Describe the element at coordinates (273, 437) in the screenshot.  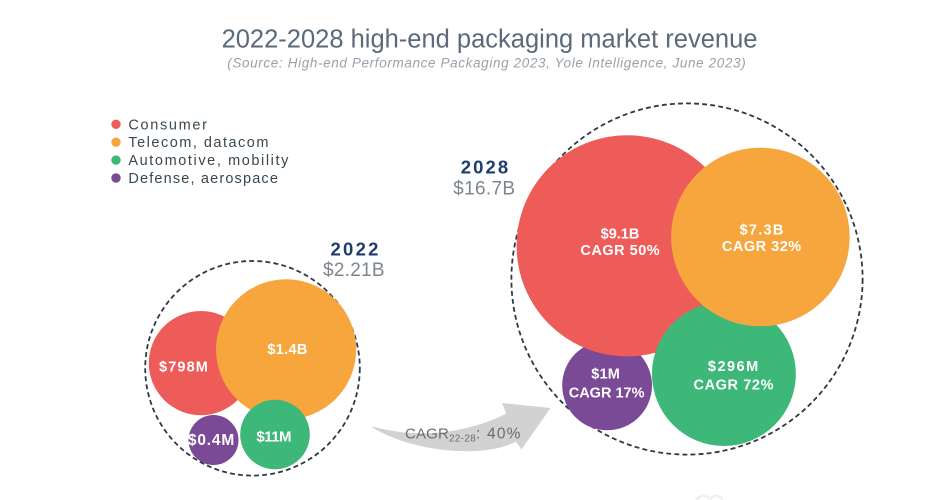
I see `svg-text: $11M` at that location.